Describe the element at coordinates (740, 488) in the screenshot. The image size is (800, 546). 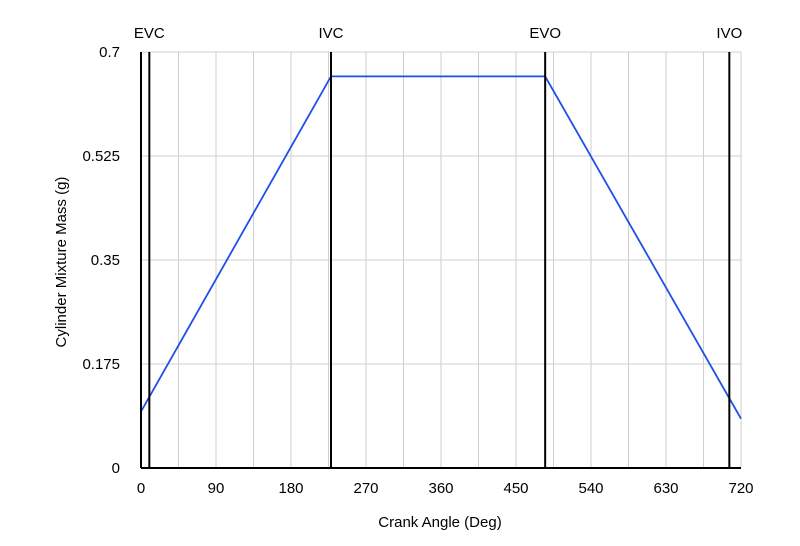
I see `x-tick-label: 720` at that location.